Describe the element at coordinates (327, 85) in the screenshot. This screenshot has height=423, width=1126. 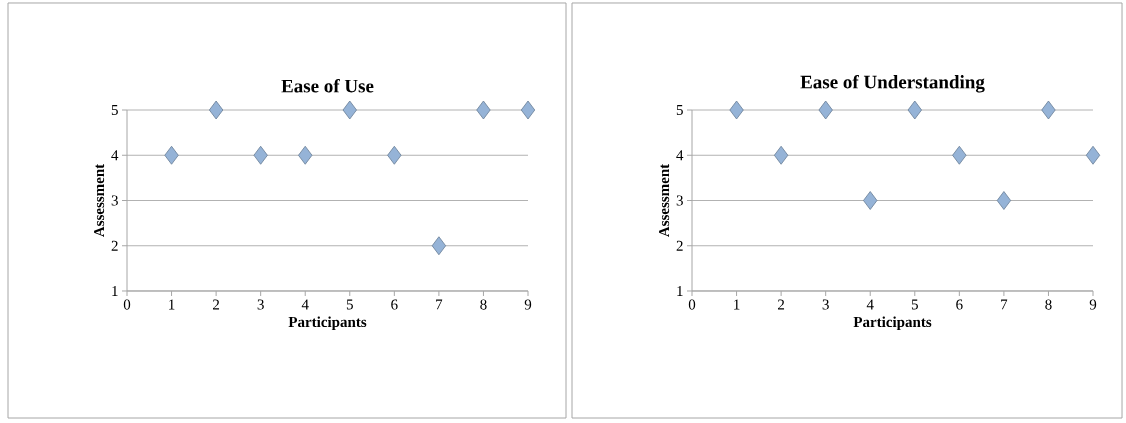
I see `chart-title: Ease of Use` at that location.